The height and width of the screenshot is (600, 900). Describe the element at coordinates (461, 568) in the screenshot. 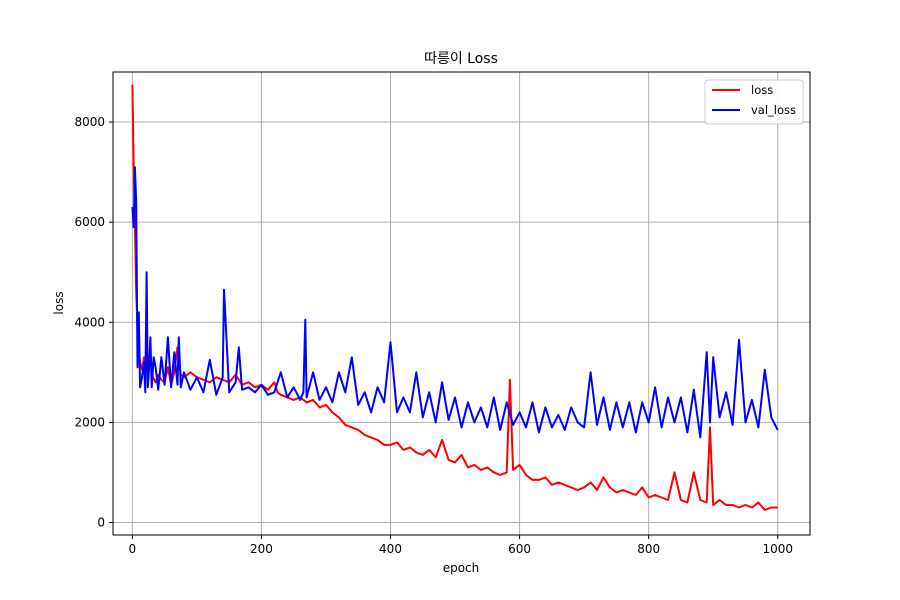

I see `x-axis-label: epoch` at that location.